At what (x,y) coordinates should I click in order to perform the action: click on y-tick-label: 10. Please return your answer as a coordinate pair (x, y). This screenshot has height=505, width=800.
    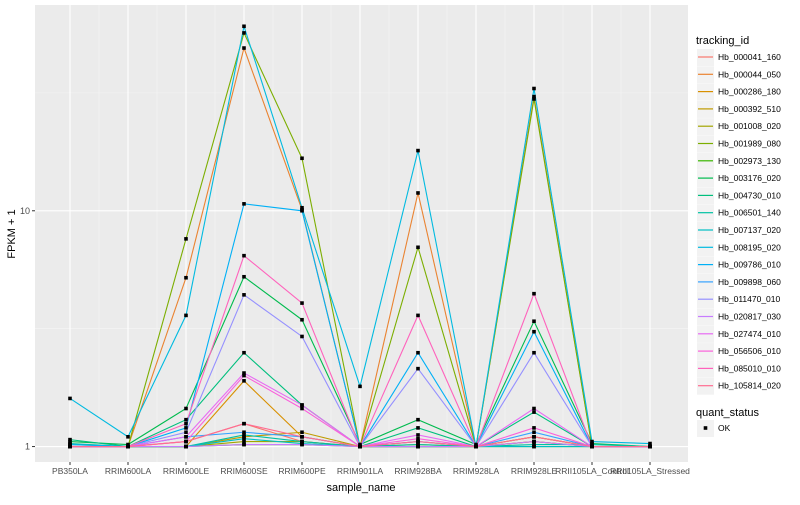
    Looking at the image, I should click on (25, 211).